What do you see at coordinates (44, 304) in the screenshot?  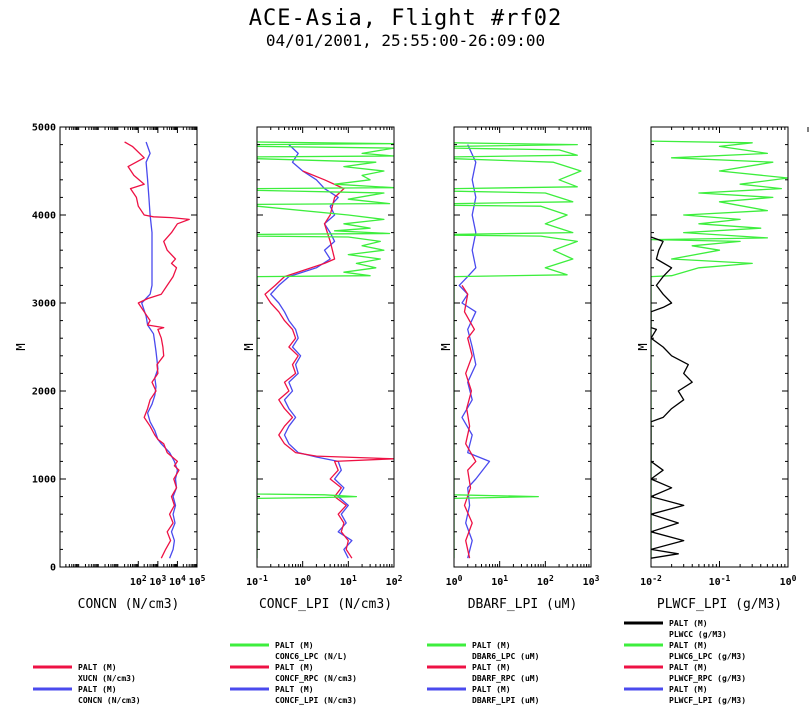 I see `y-tick-label: 3000` at bounding box center [44, 304].